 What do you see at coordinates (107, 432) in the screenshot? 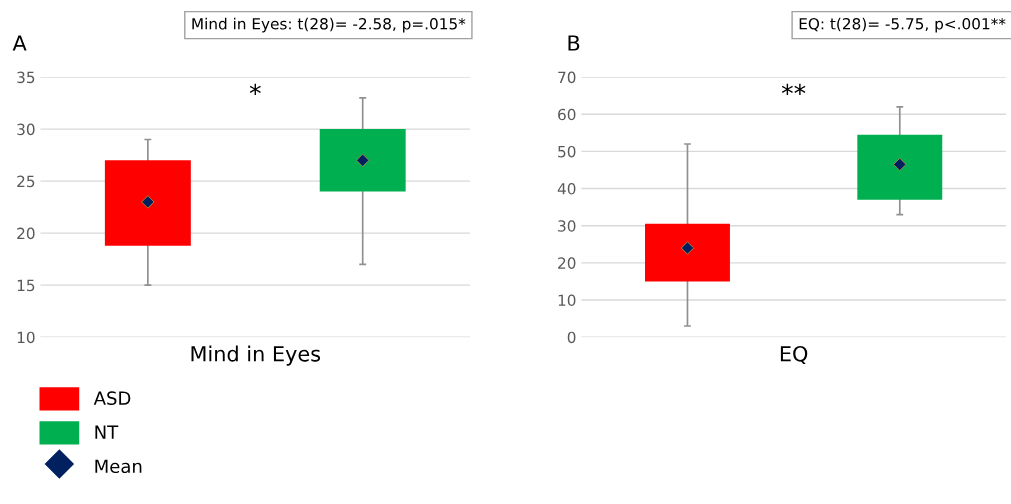
I see `legend-label: NT` at bounding box center [107, 432].